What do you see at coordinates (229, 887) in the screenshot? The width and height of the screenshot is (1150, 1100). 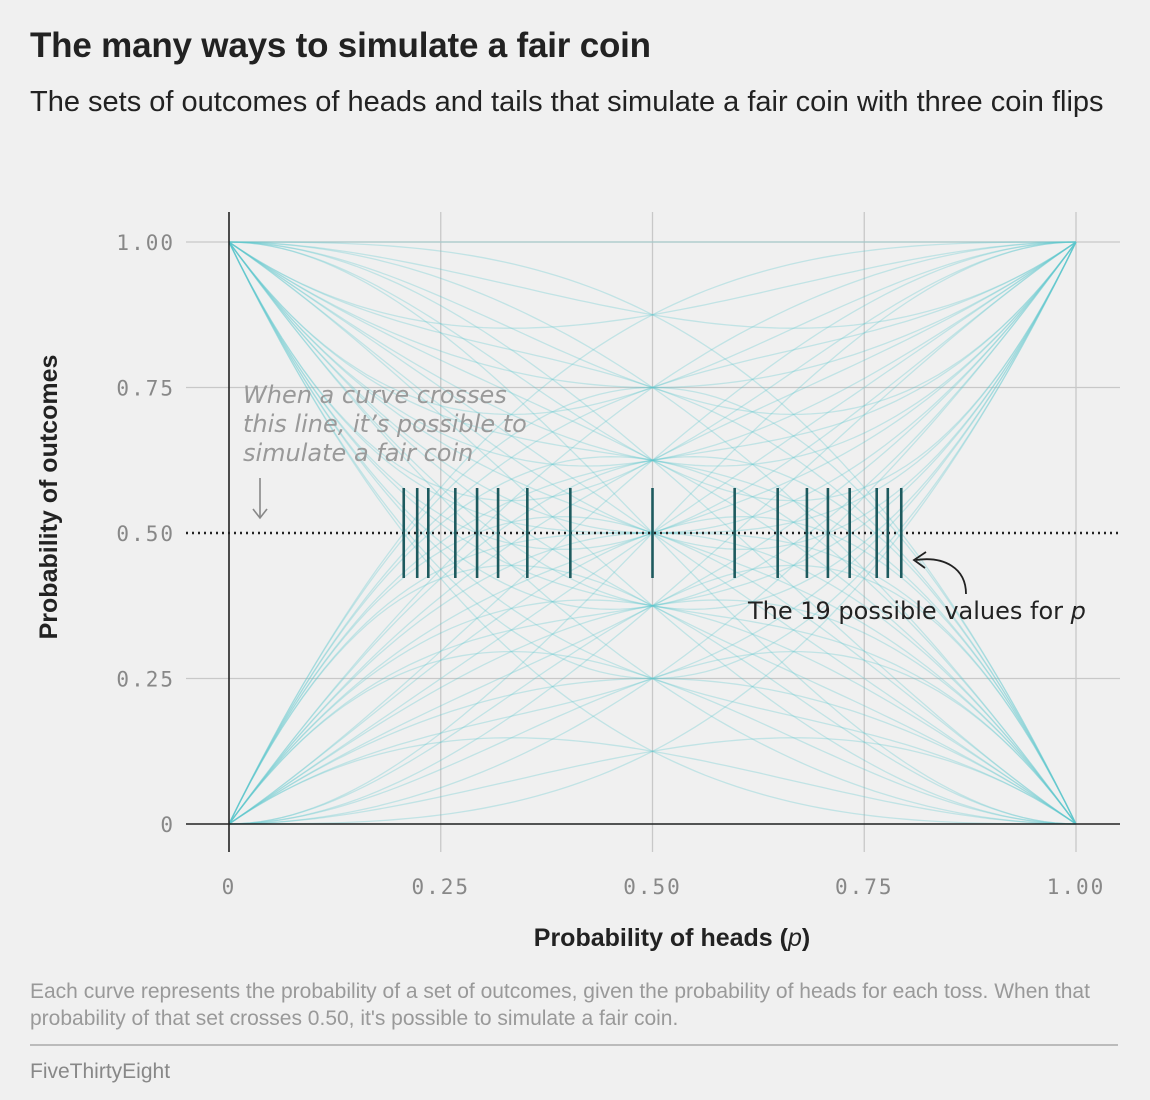 I see `x-tick-label-0: 0` at bounding box center [229, 887].